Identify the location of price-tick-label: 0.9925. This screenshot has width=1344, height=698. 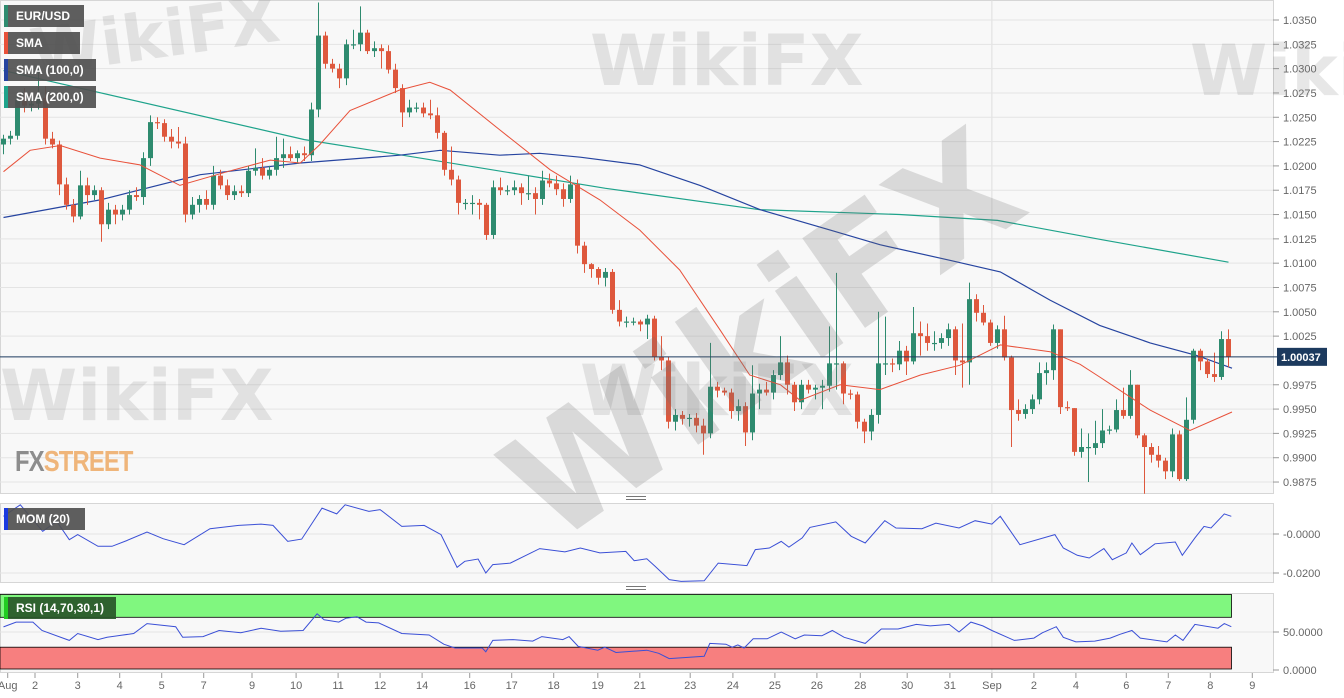
(1300, 434).